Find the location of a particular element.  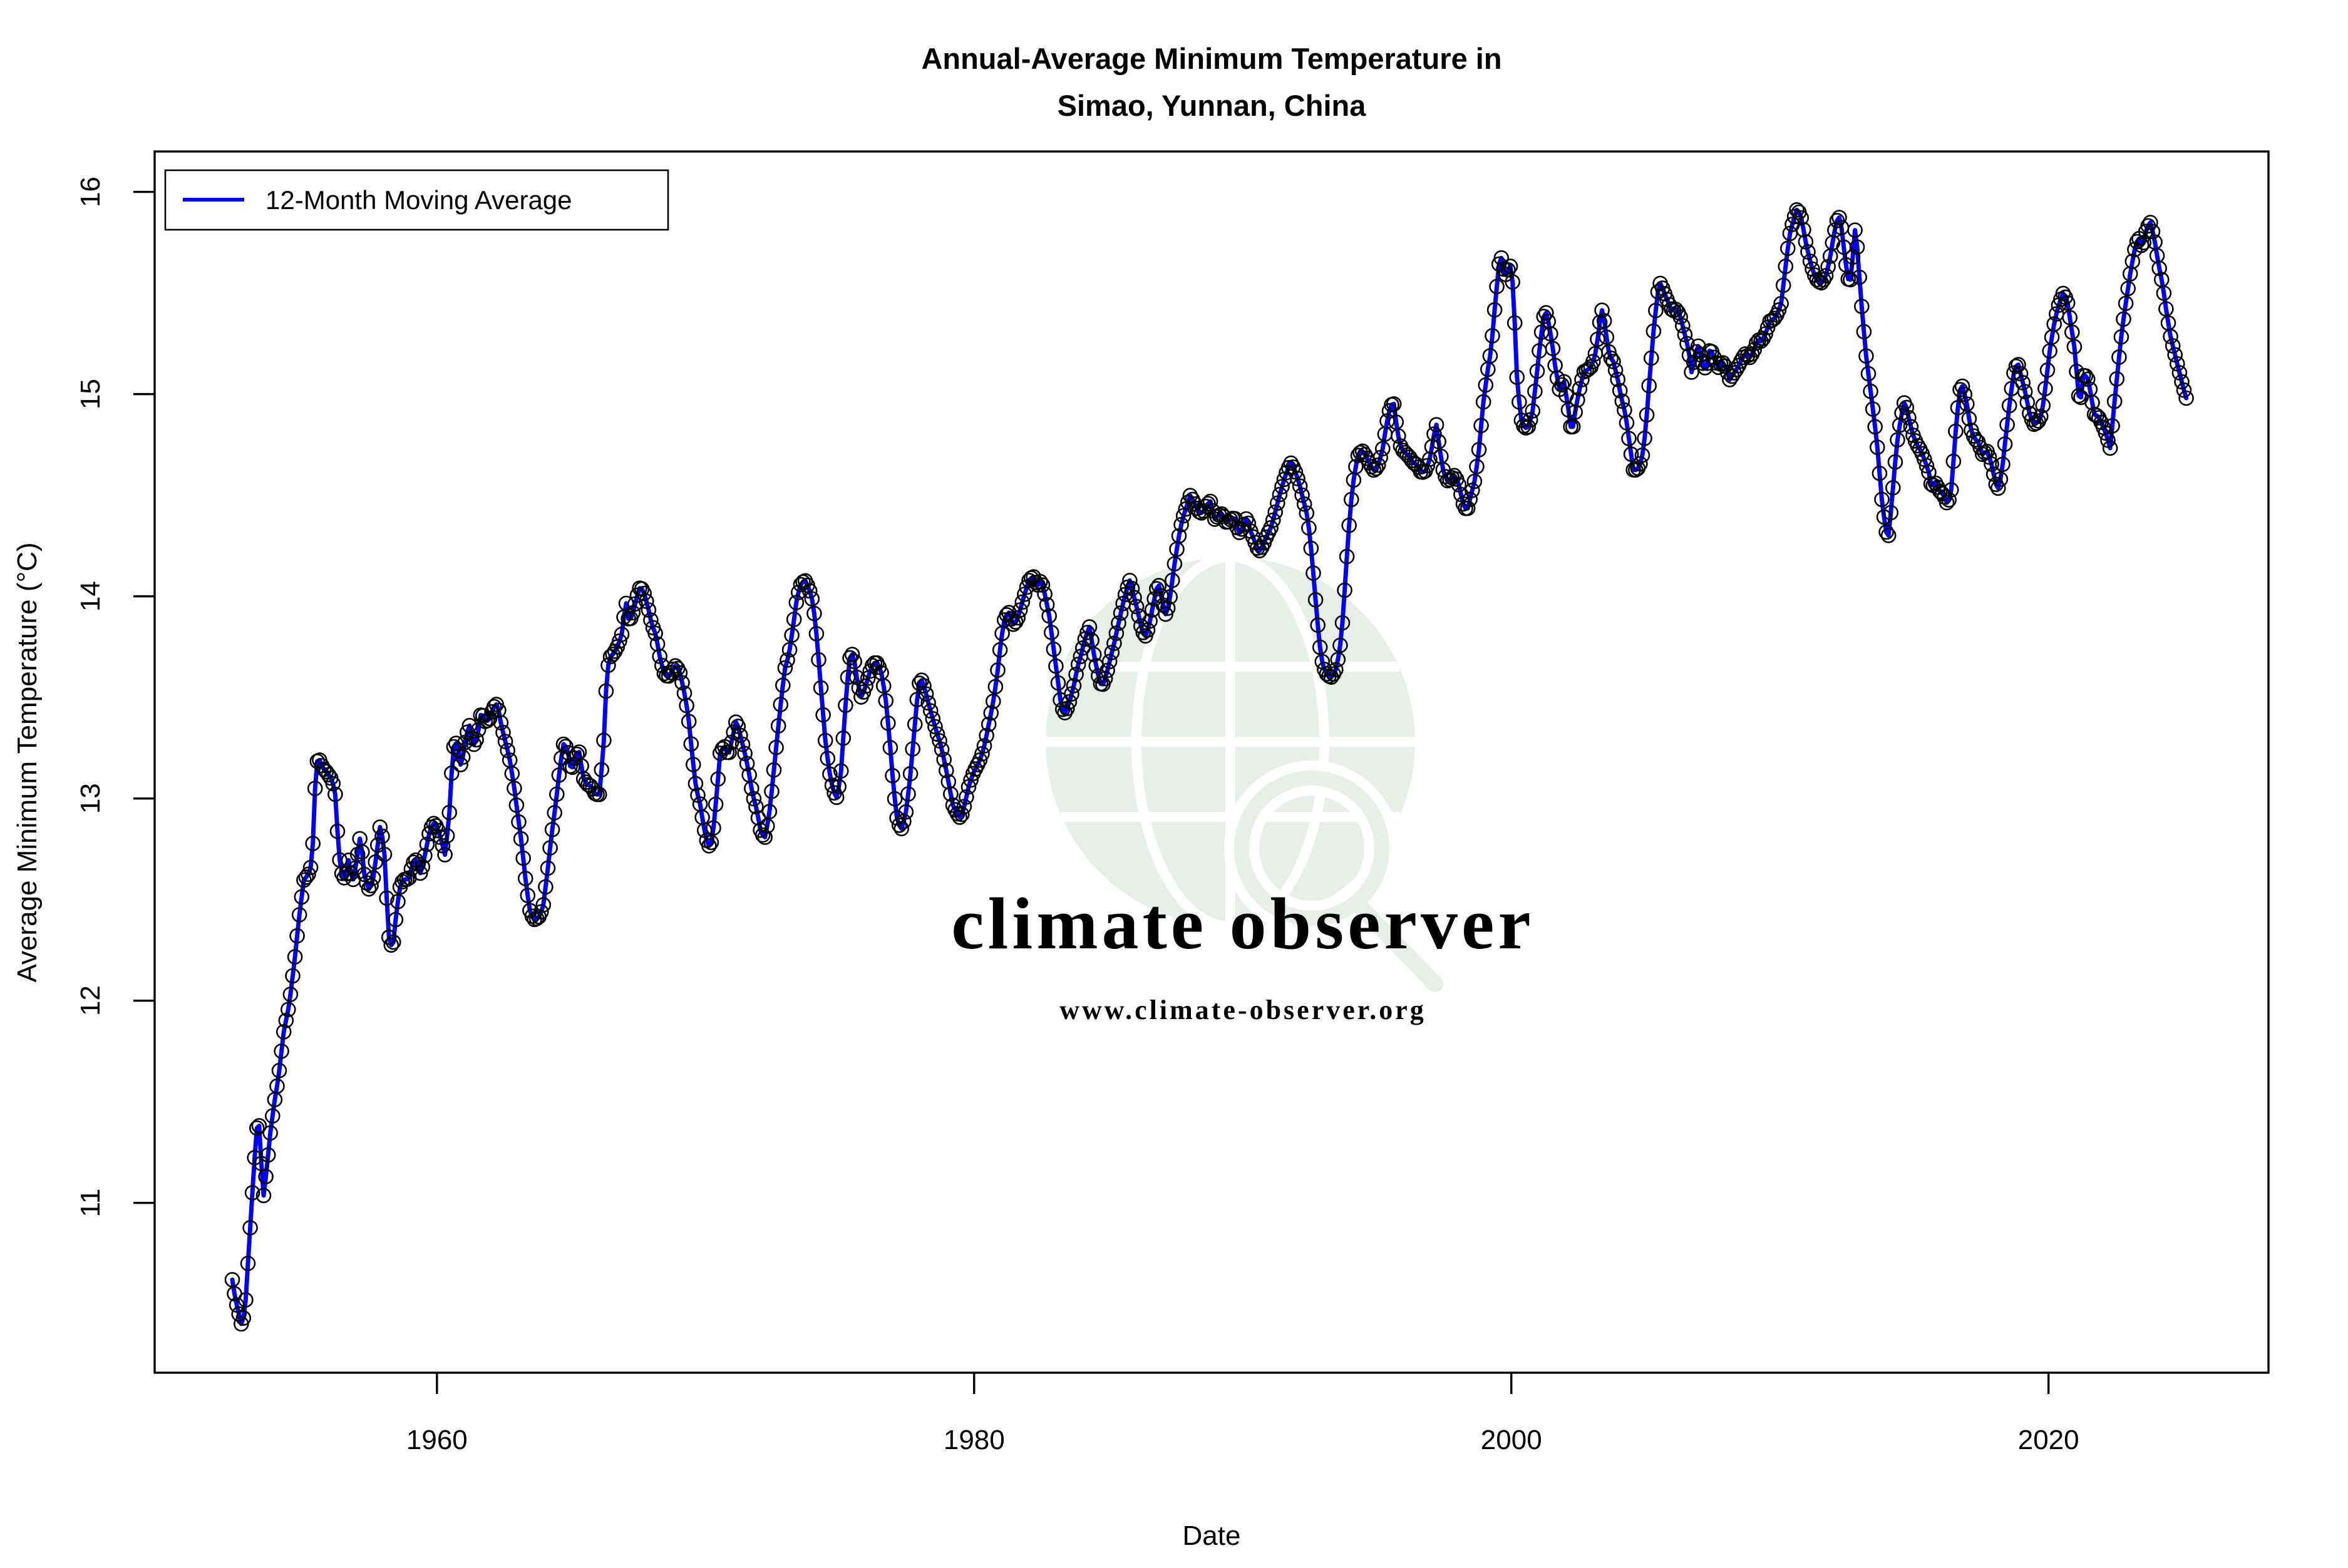

y-axis: 16 15 14 13 12 11 is located at coordinates (115, 697).